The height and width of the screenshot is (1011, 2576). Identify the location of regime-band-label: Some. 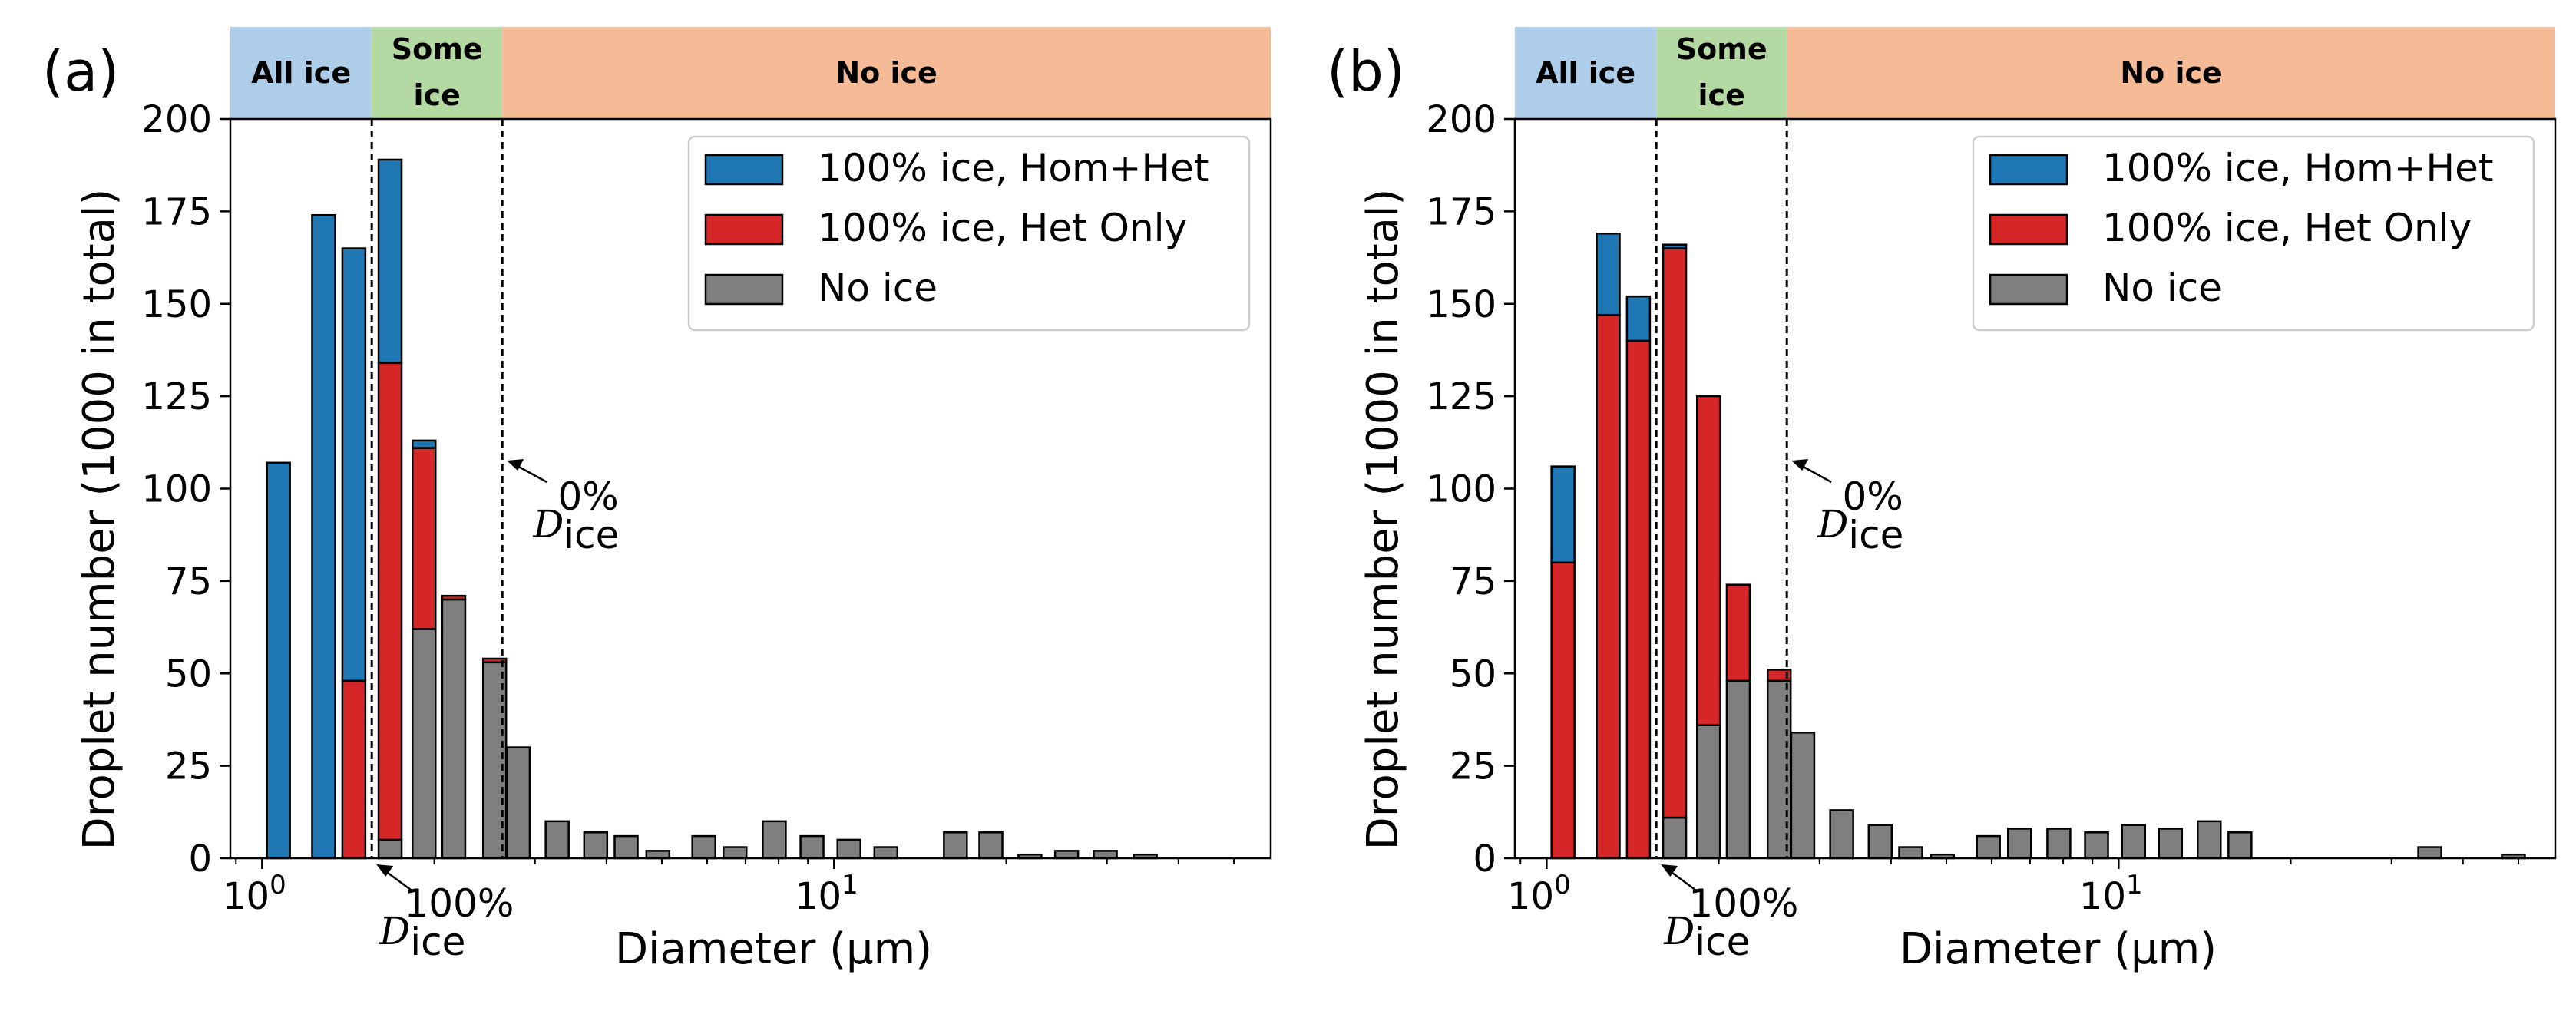
(1722, 49).